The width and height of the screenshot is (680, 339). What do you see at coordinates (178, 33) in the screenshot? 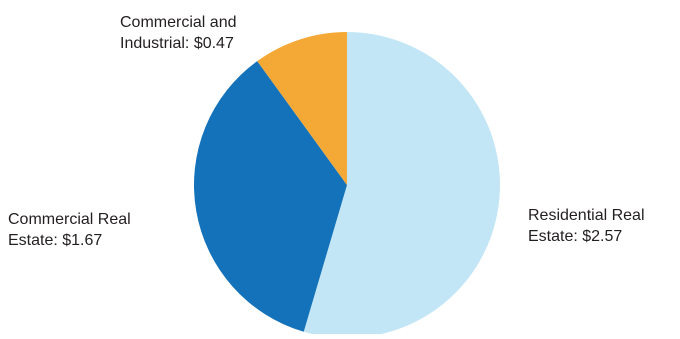
I see `pie-label-commercial-and-industrial: Commercial and Industrial: $0.47` at bounding box center [178, 33].